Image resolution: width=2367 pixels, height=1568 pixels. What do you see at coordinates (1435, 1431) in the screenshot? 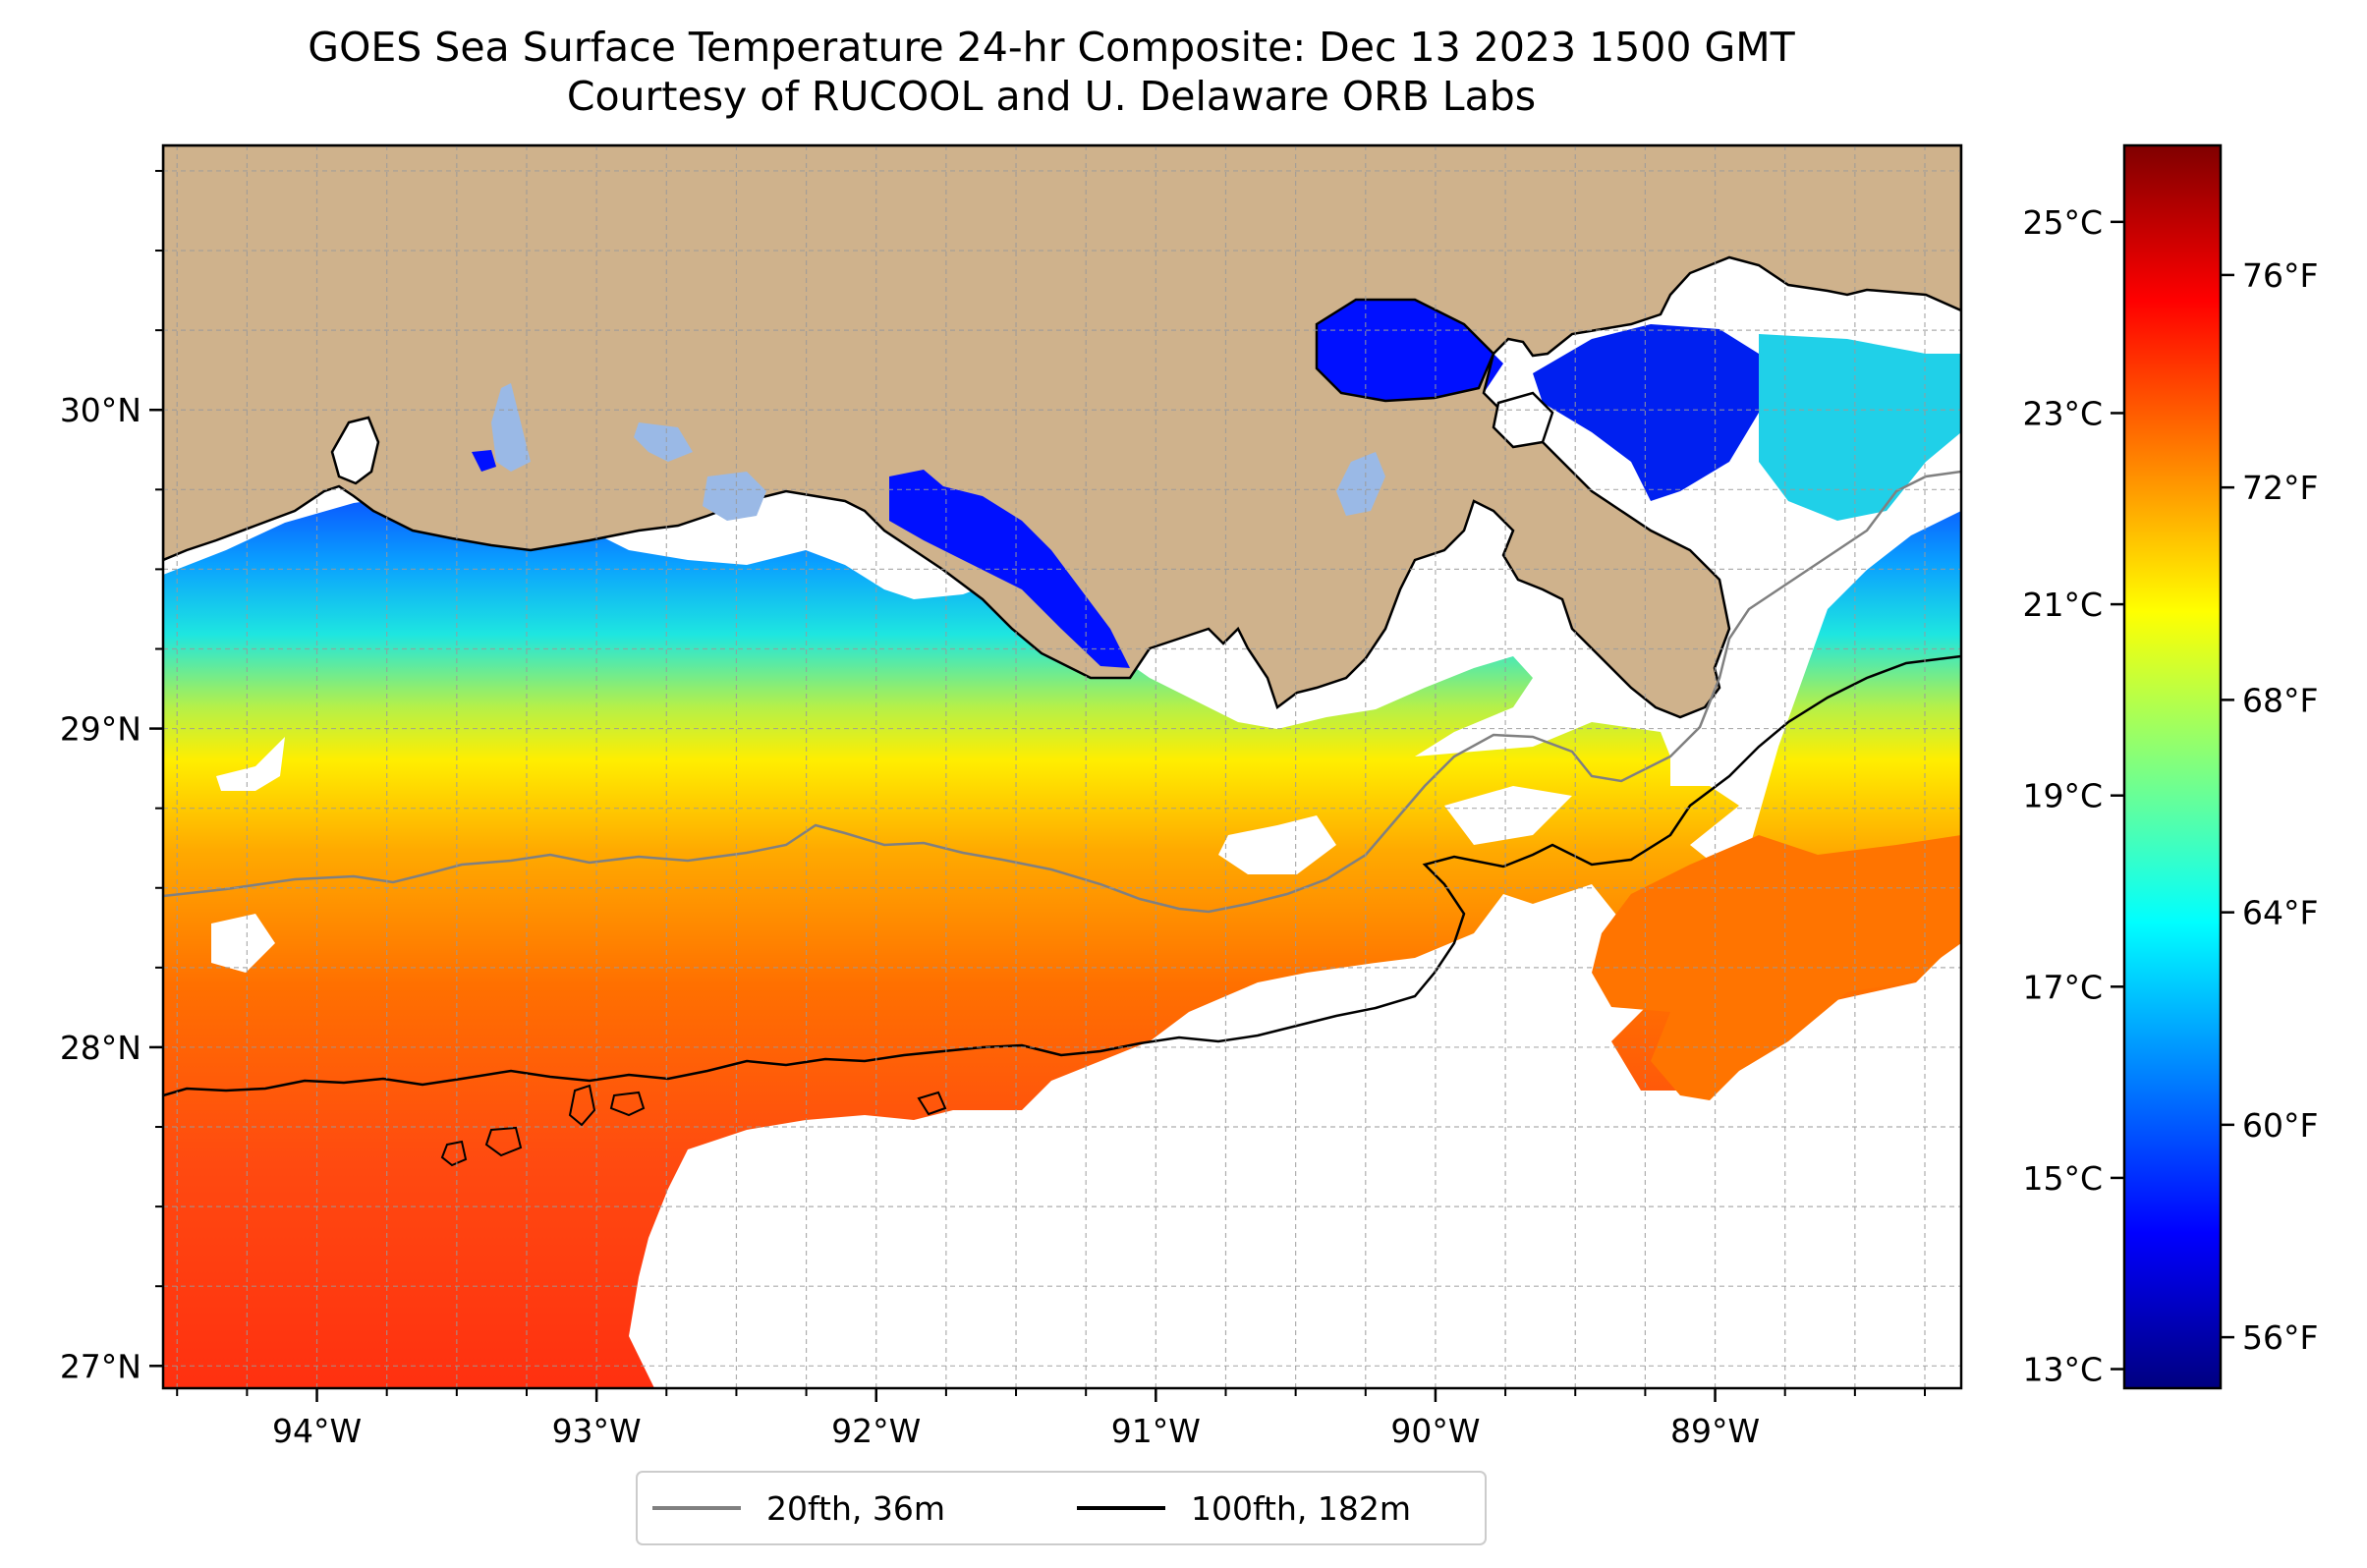
I see `lon-tick-label: 90°W` at bounding box center [1435, 1431].